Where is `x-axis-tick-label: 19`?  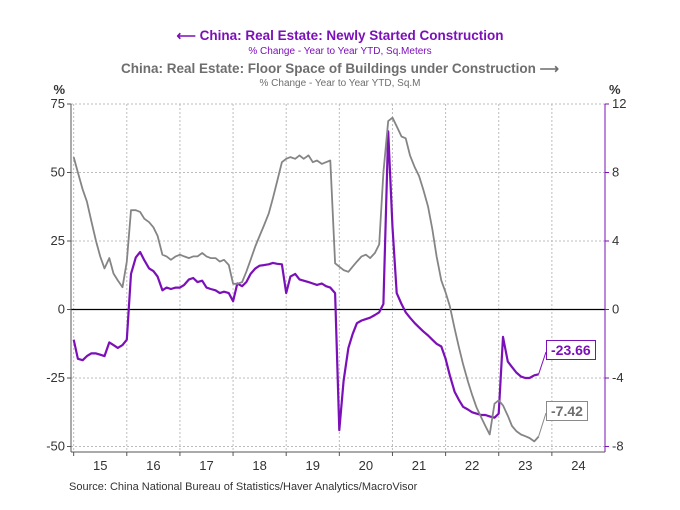
x-axis-tick-label: 19 is located at coordinates (313, 465).